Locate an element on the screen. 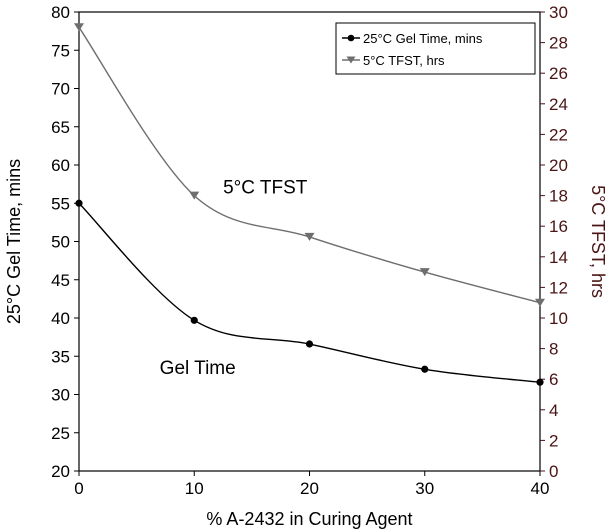 This screenshot has width=615, height=531. y-right-tick-label: 14 is located at coordinates (558, 257).